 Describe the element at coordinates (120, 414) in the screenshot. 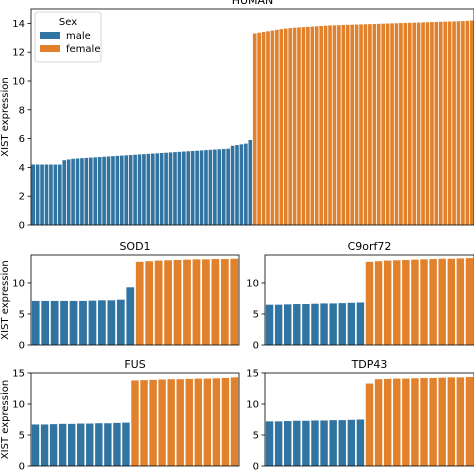

I see `chart-fus: 0 5 10 15 FUS XIST expression` at that location.